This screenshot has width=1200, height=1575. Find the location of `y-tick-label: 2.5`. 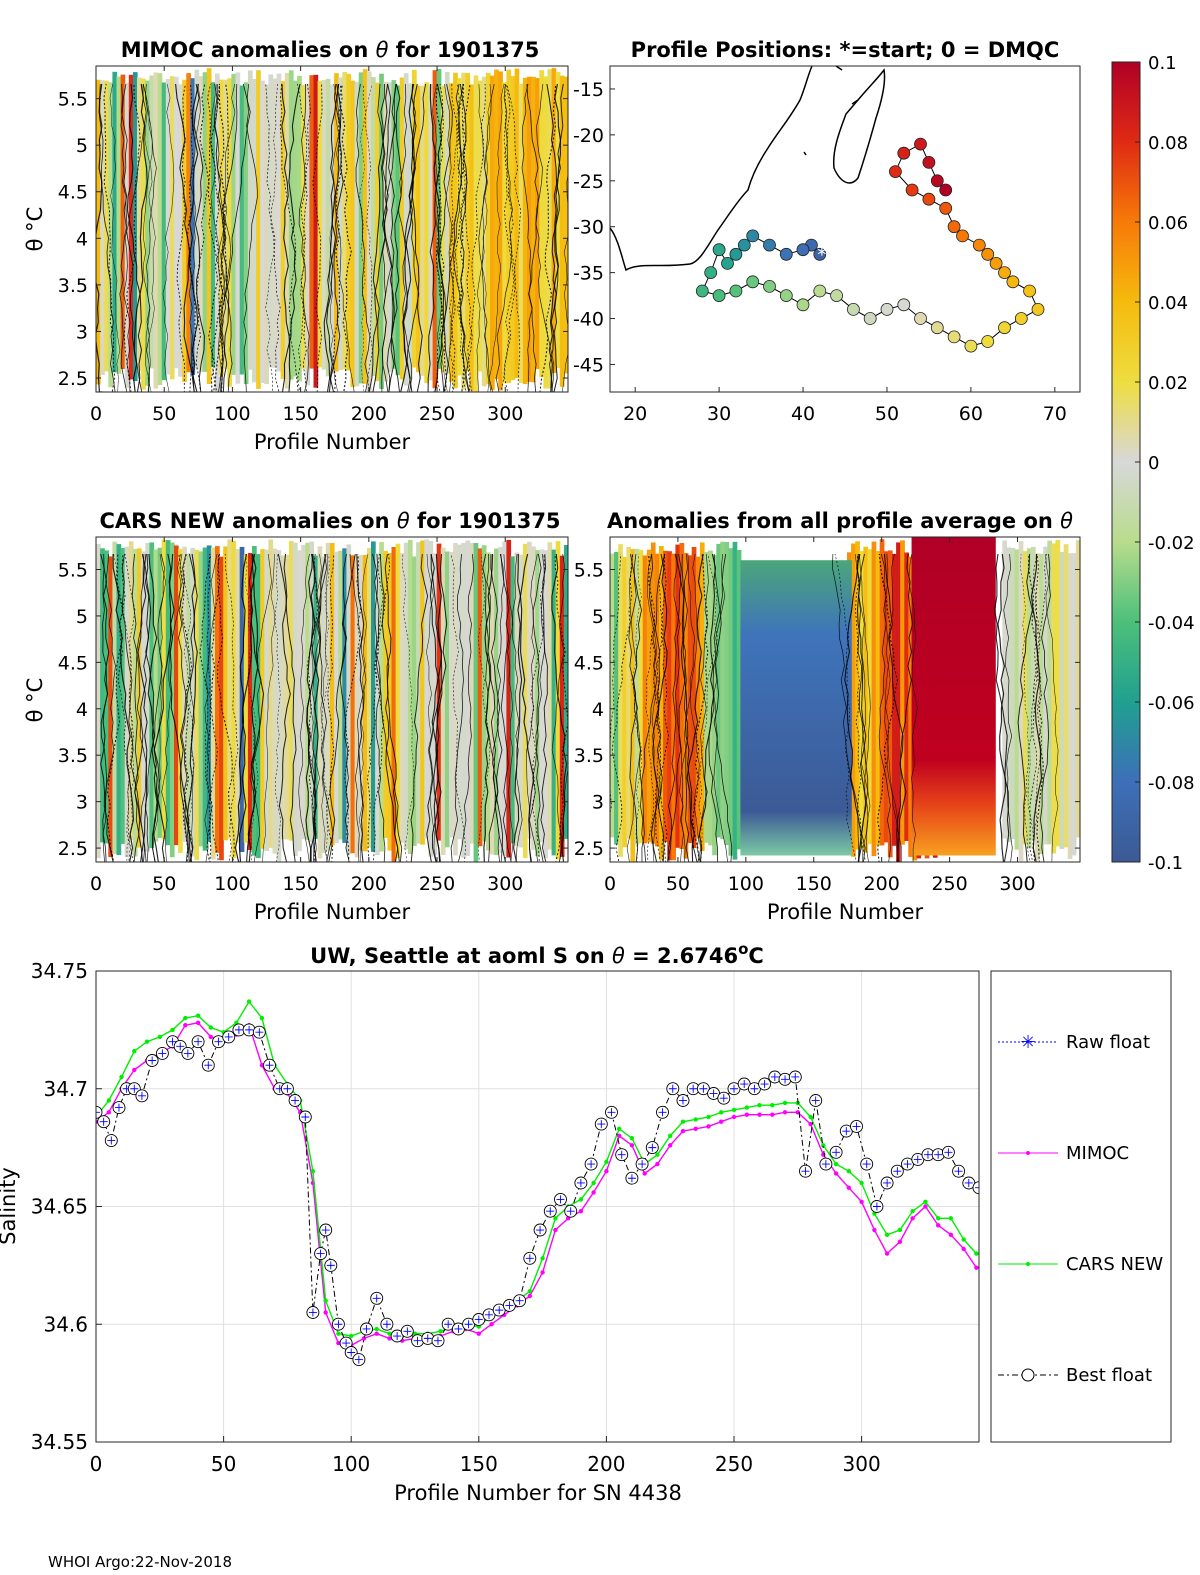

y-tick-label: 2.5 is located at coordinates (589, 849).